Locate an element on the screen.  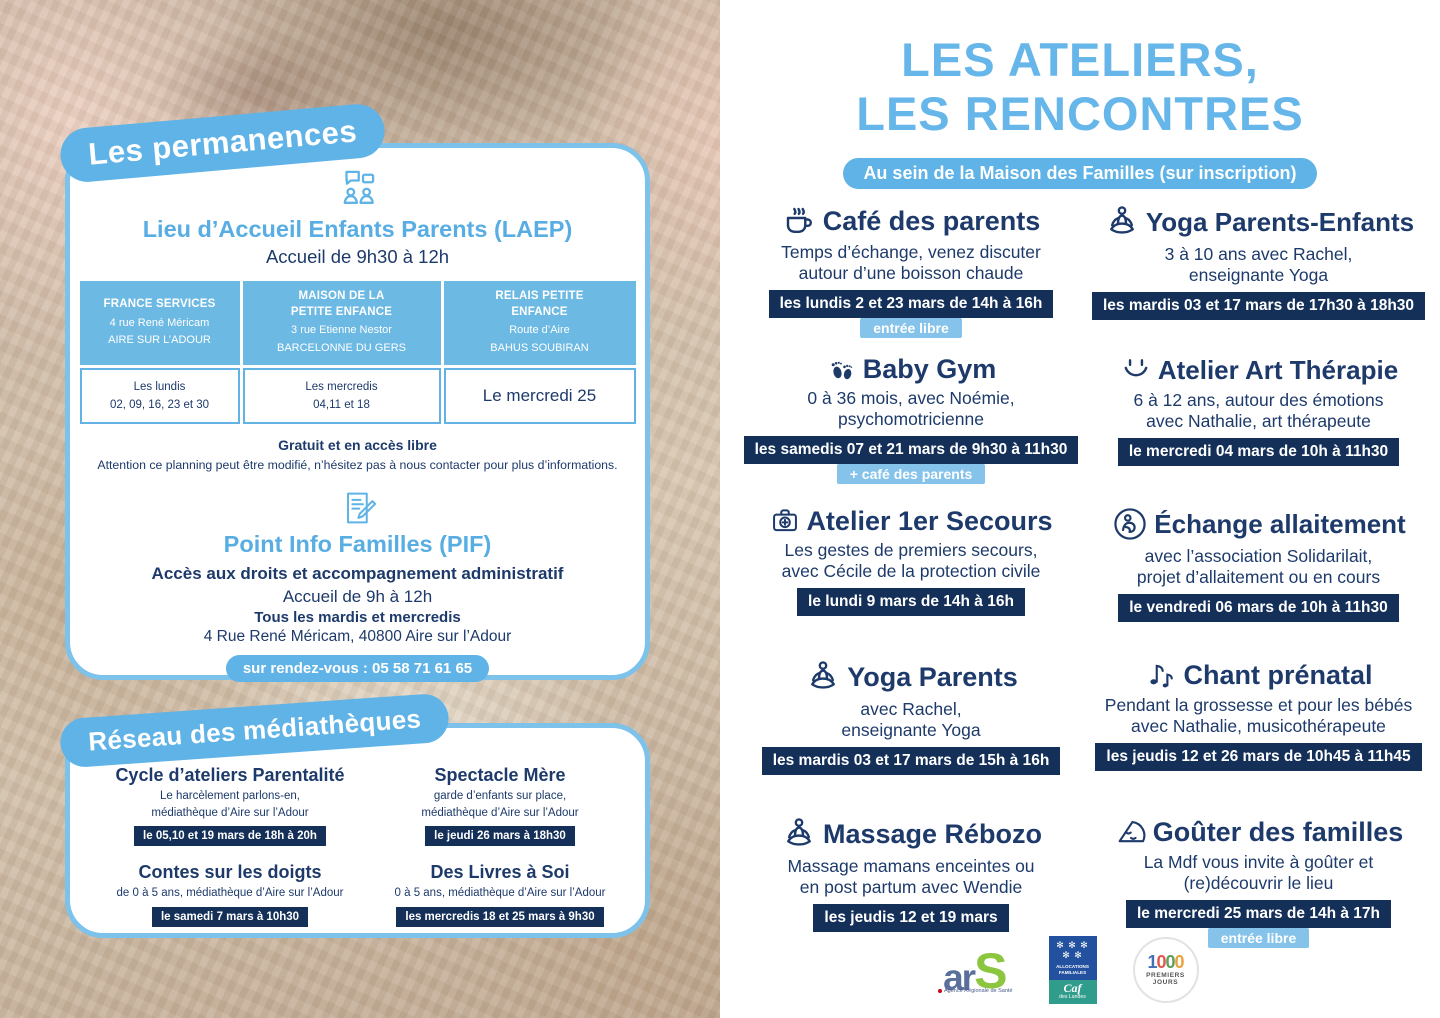
free-access-note: Gratuit et en accès libre is located at coordinates (357, 445).